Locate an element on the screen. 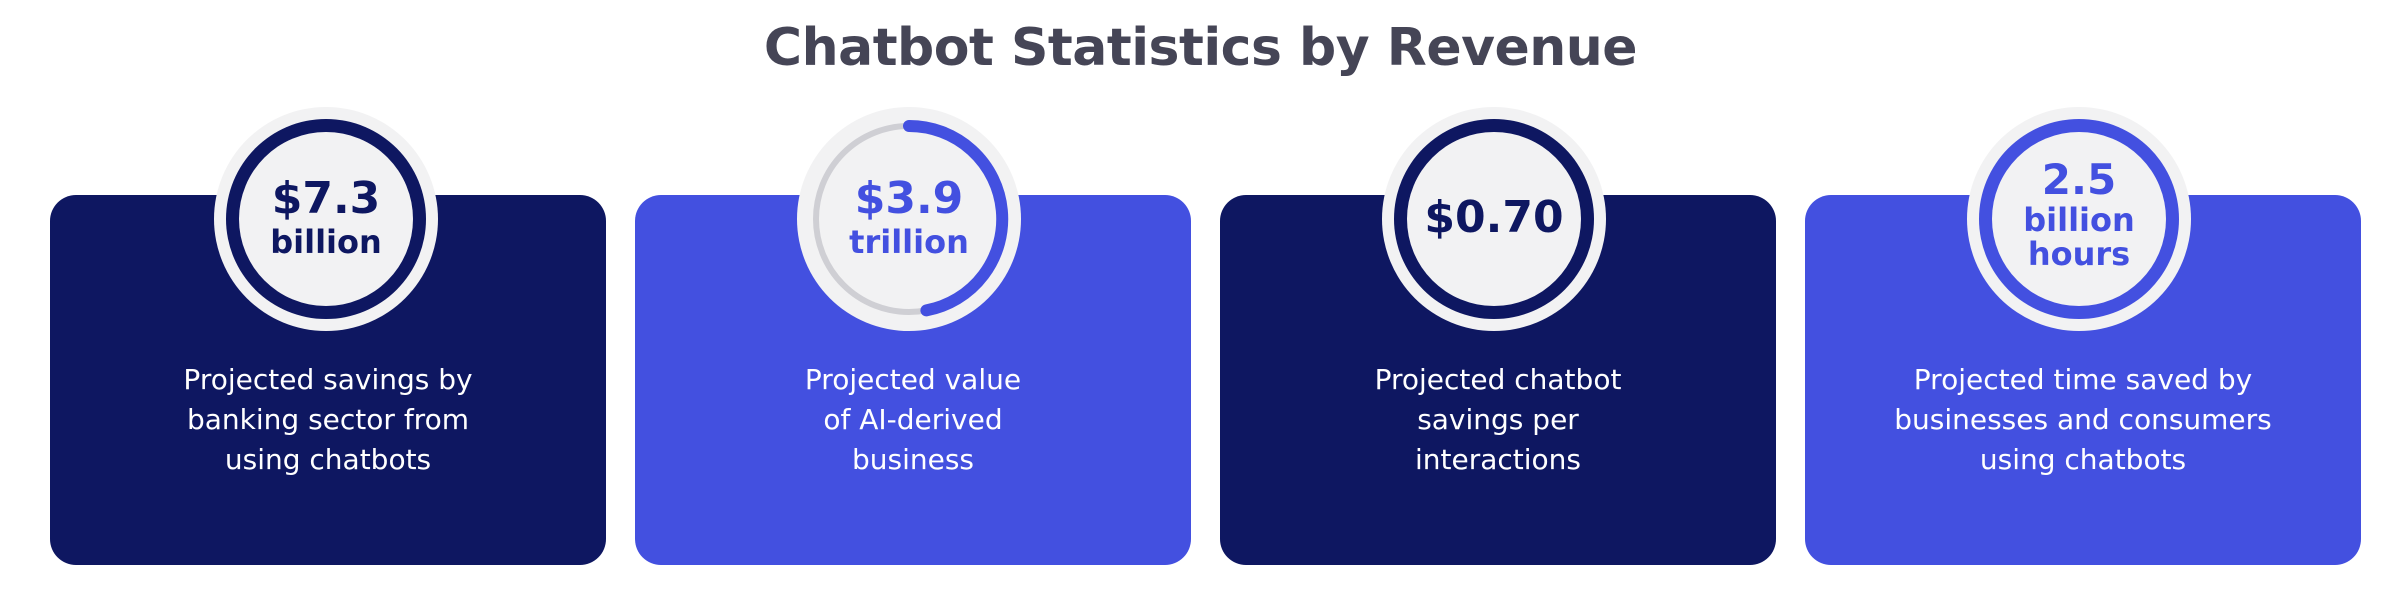 This screenshot has width=2401, height=601. stat-value: $3.9 trillion is located at coordinates (909, 217).